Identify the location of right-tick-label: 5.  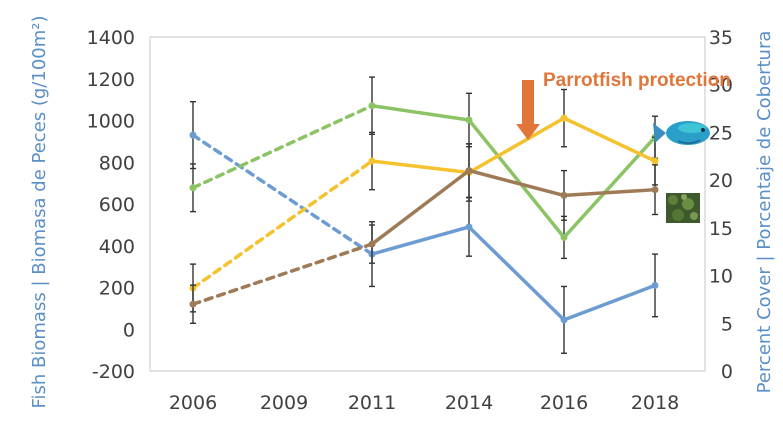
(727, 324).